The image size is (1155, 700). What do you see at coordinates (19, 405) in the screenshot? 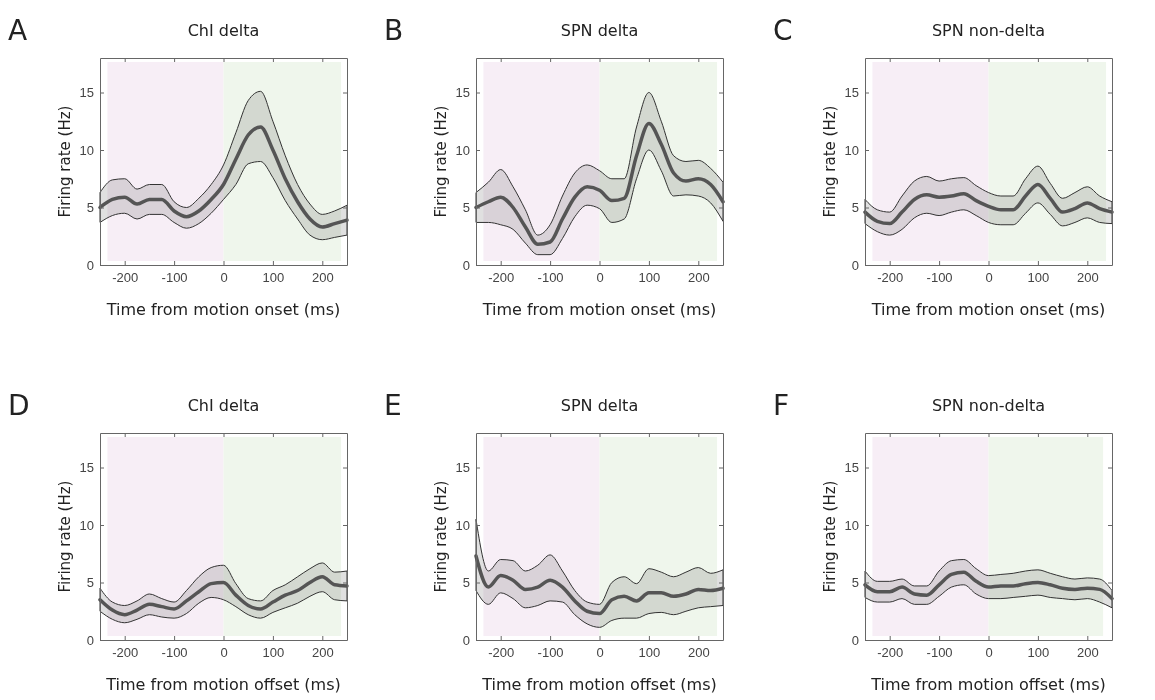
I see `text: D` at bounding box center [19, 405].